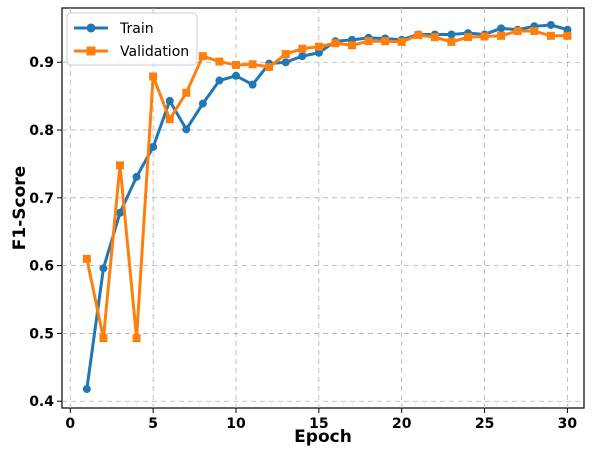 The width and height of the screenshot is (592, 450). What do you see at coordinates (132, 39) in the screenshot?
I see `legend: Train Validation` at bounding box center [132, 39].